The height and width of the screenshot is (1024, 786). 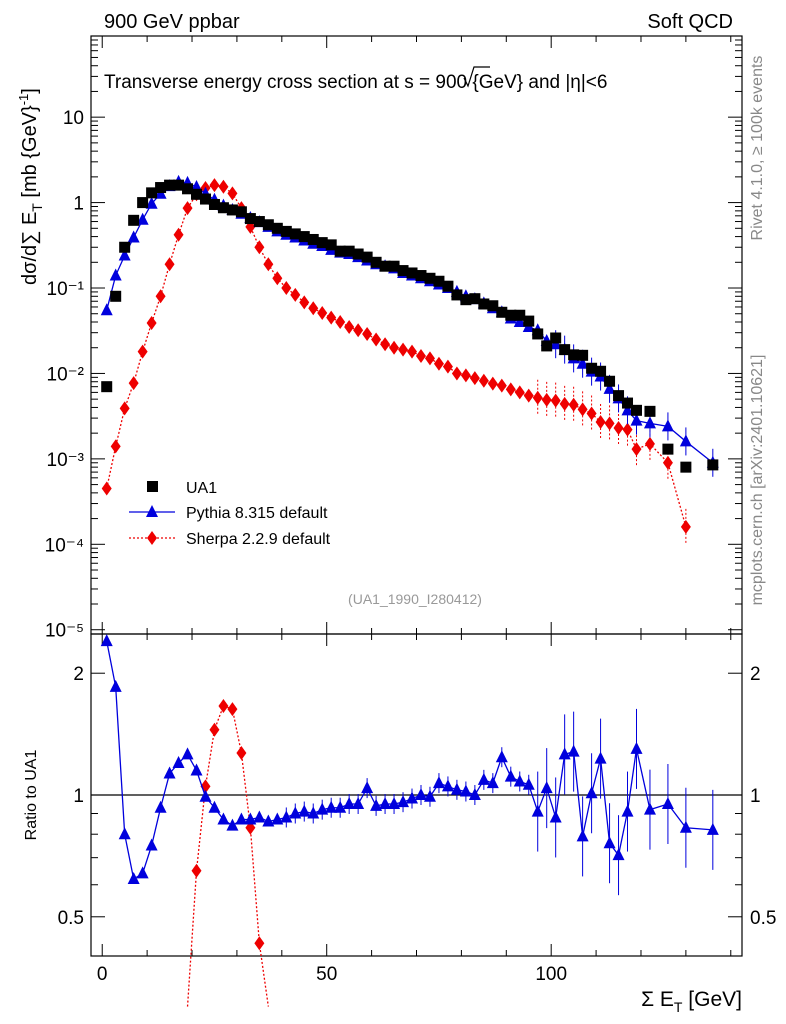 I want to click on y-tick-label: 1, so click(x=78, y=204).